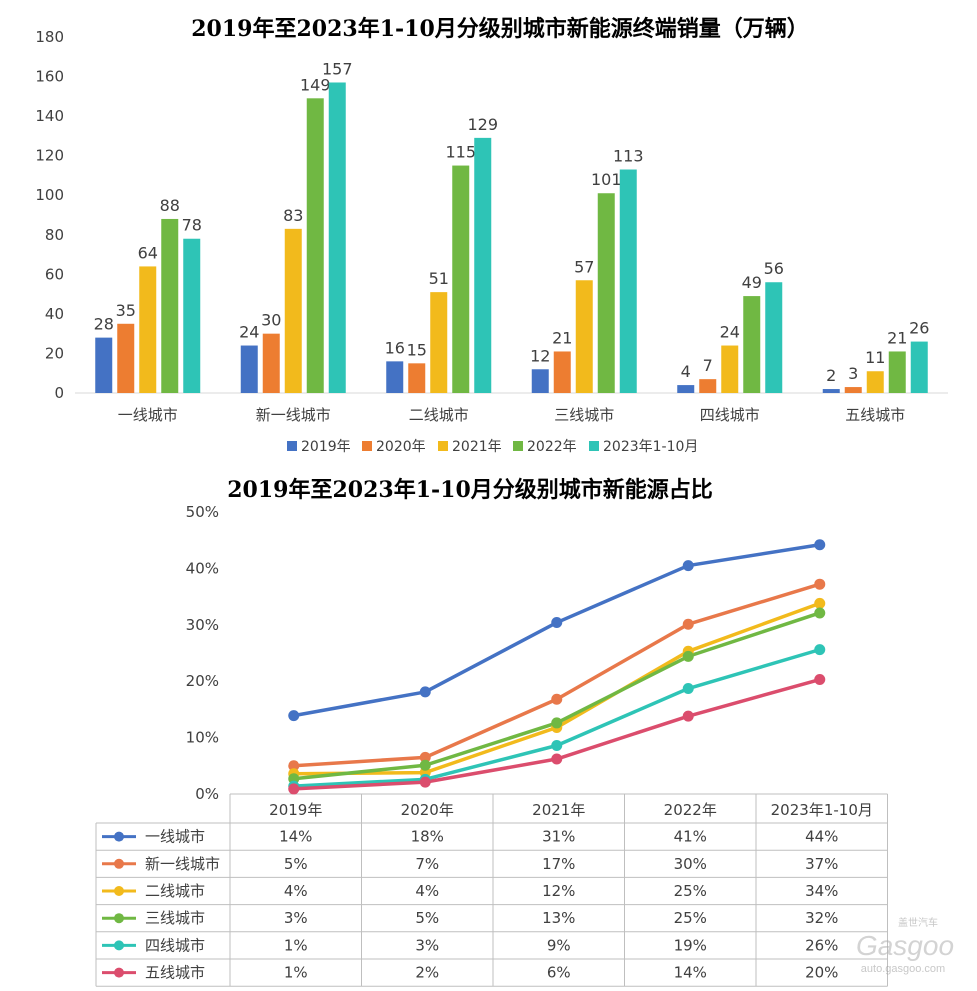  What do you see at coordinates (500, 29) in the screenshot?
I see `bar-chart-title: 2019年至2023年1-10月分级别城市新能源终端销量（万辆）` at bounding box center [500, 29].